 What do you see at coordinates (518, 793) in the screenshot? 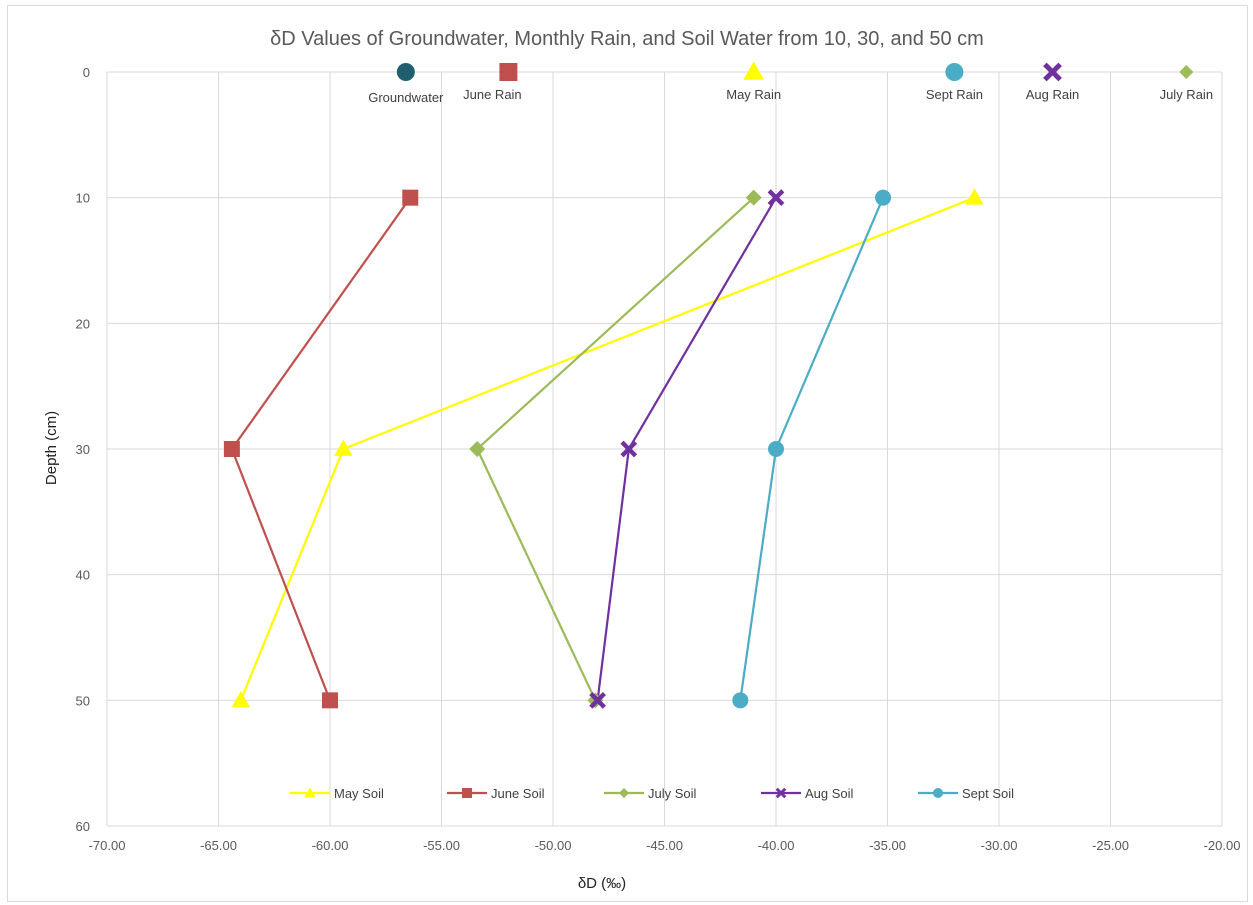
I see `legend-label-june-soil: June Soil` at bounding box center [518, 793].